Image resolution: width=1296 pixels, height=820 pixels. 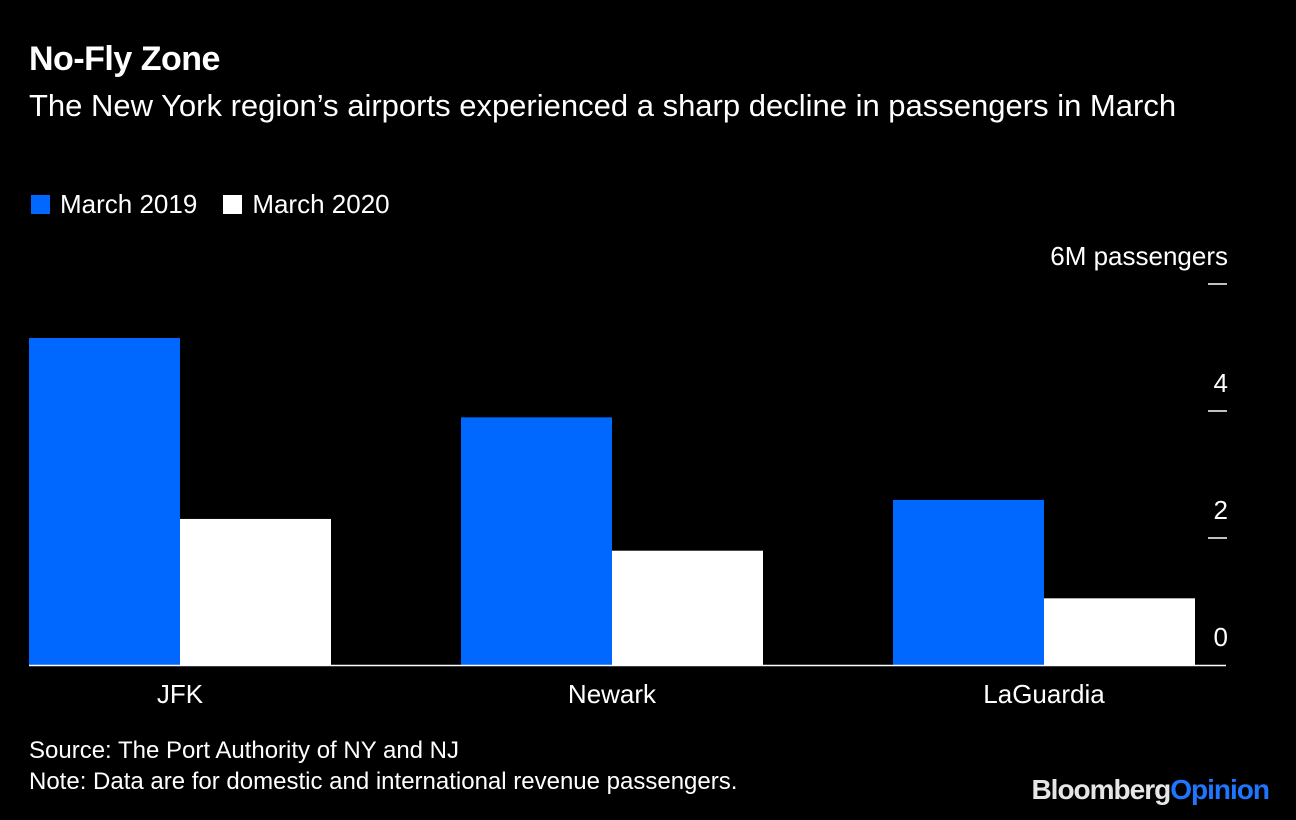 What do you see at coordinates (968, 582) in the screenshot?
I see `bar-laguardia-march-2019` at bounding box center [968, 582].